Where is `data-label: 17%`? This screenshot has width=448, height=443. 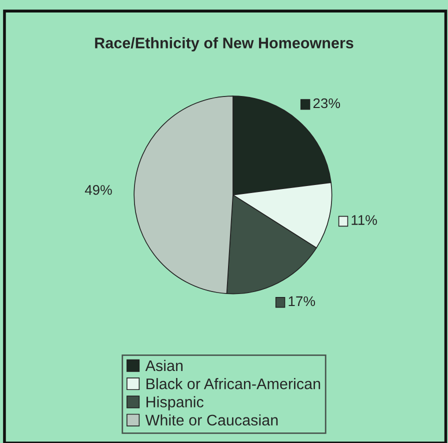 data-label: 17% is located at coordinates (302, 301).